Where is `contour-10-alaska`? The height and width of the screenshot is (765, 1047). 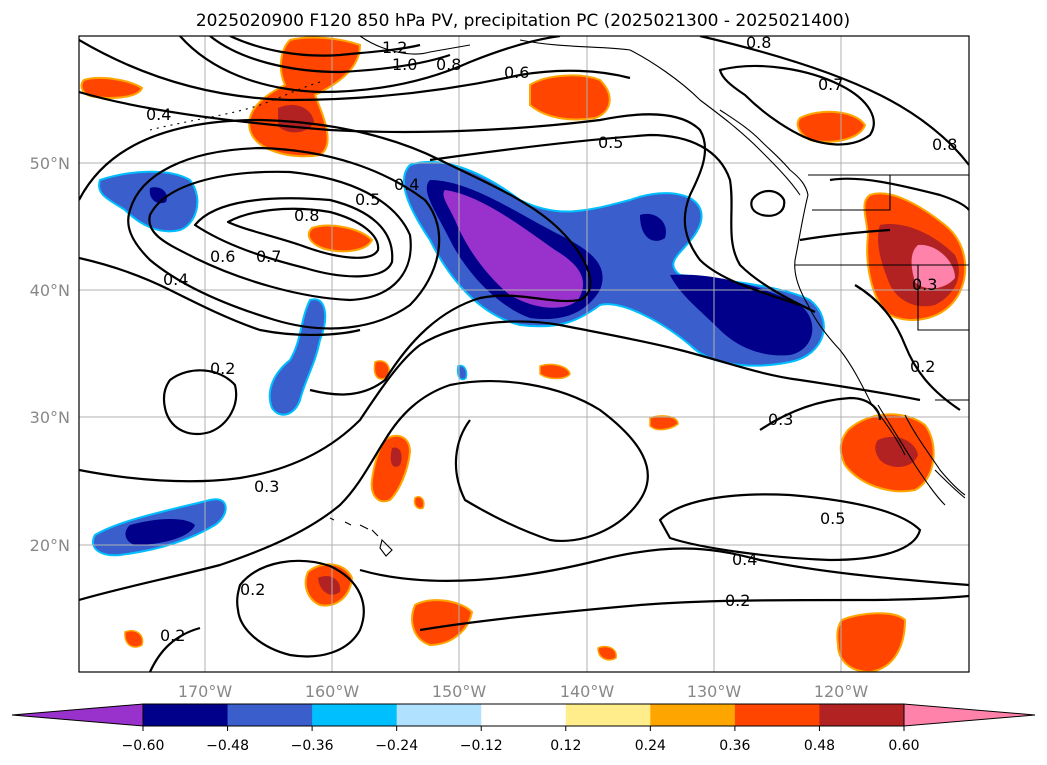 contour-10-alaska is located at coordinates (330, 55).